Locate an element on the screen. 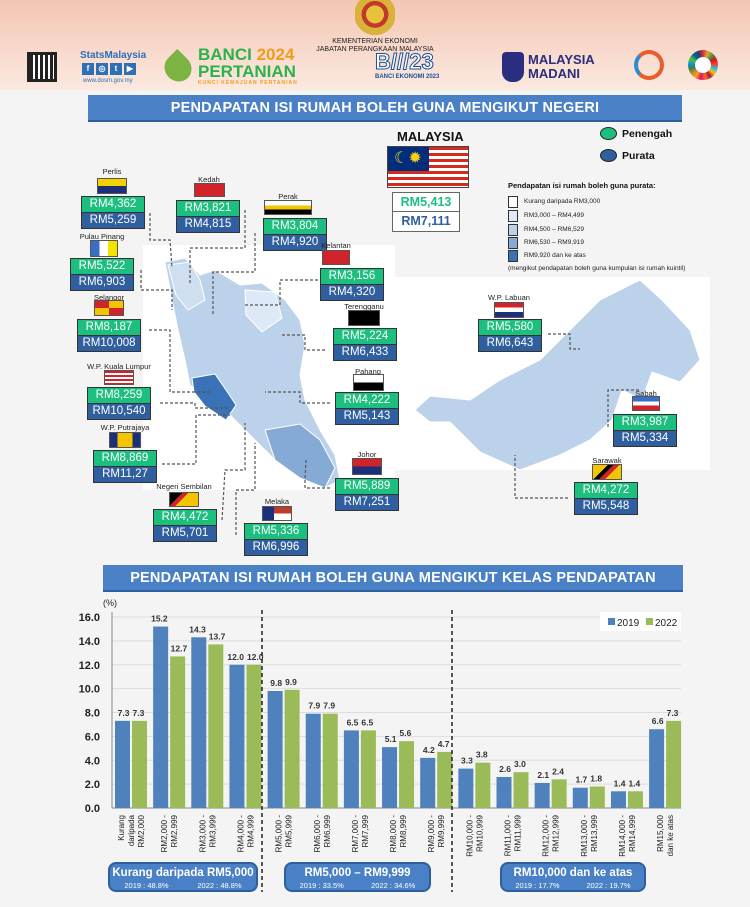 Image resolution: width=750 pixels, height=907 pixels. instagram-icon: ◎ is located at coordinates (102, 69).